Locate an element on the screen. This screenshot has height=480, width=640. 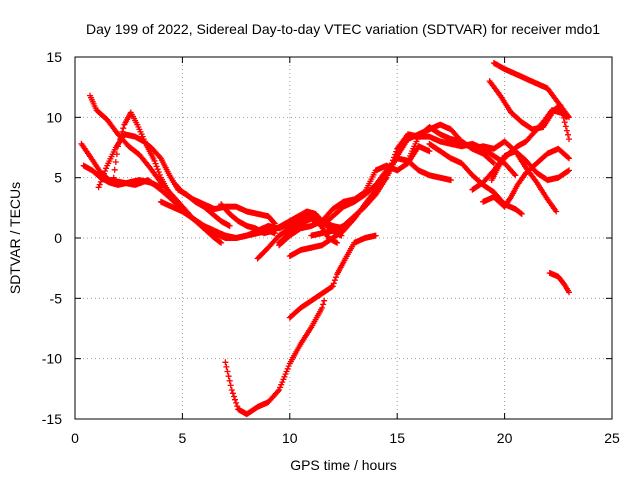
series-sat-v is located at coordinates (526, 177).